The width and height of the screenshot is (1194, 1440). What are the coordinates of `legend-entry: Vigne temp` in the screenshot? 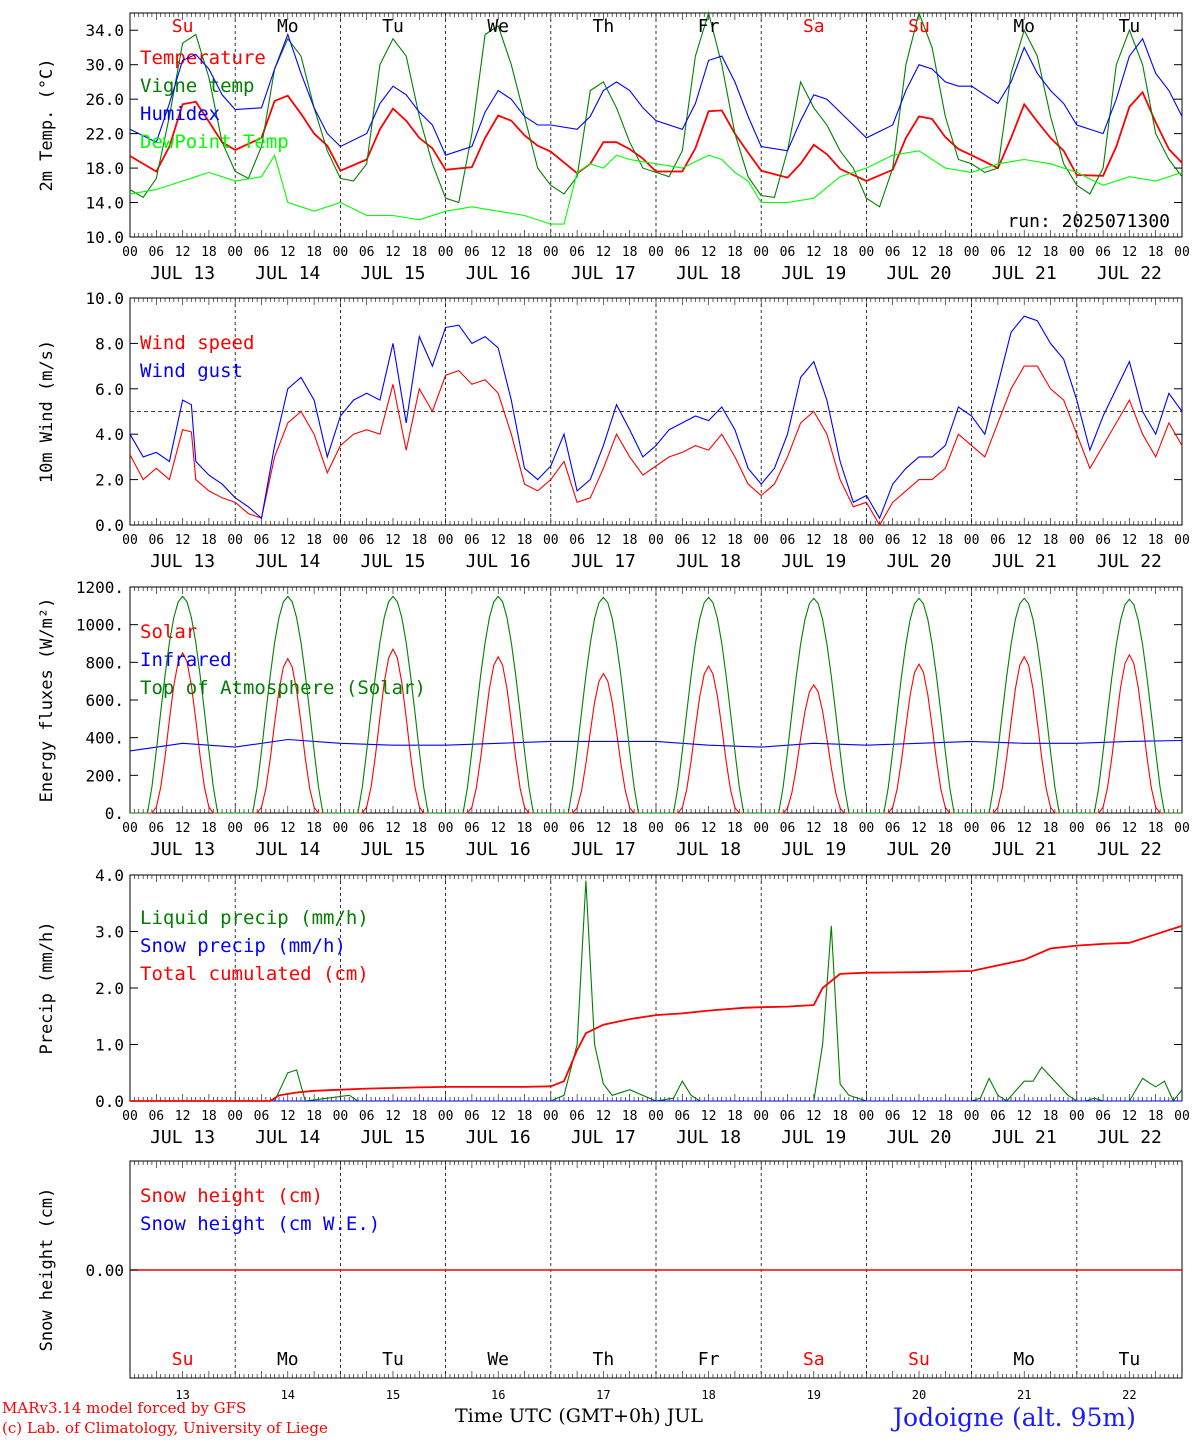 It's located at (197, 86).